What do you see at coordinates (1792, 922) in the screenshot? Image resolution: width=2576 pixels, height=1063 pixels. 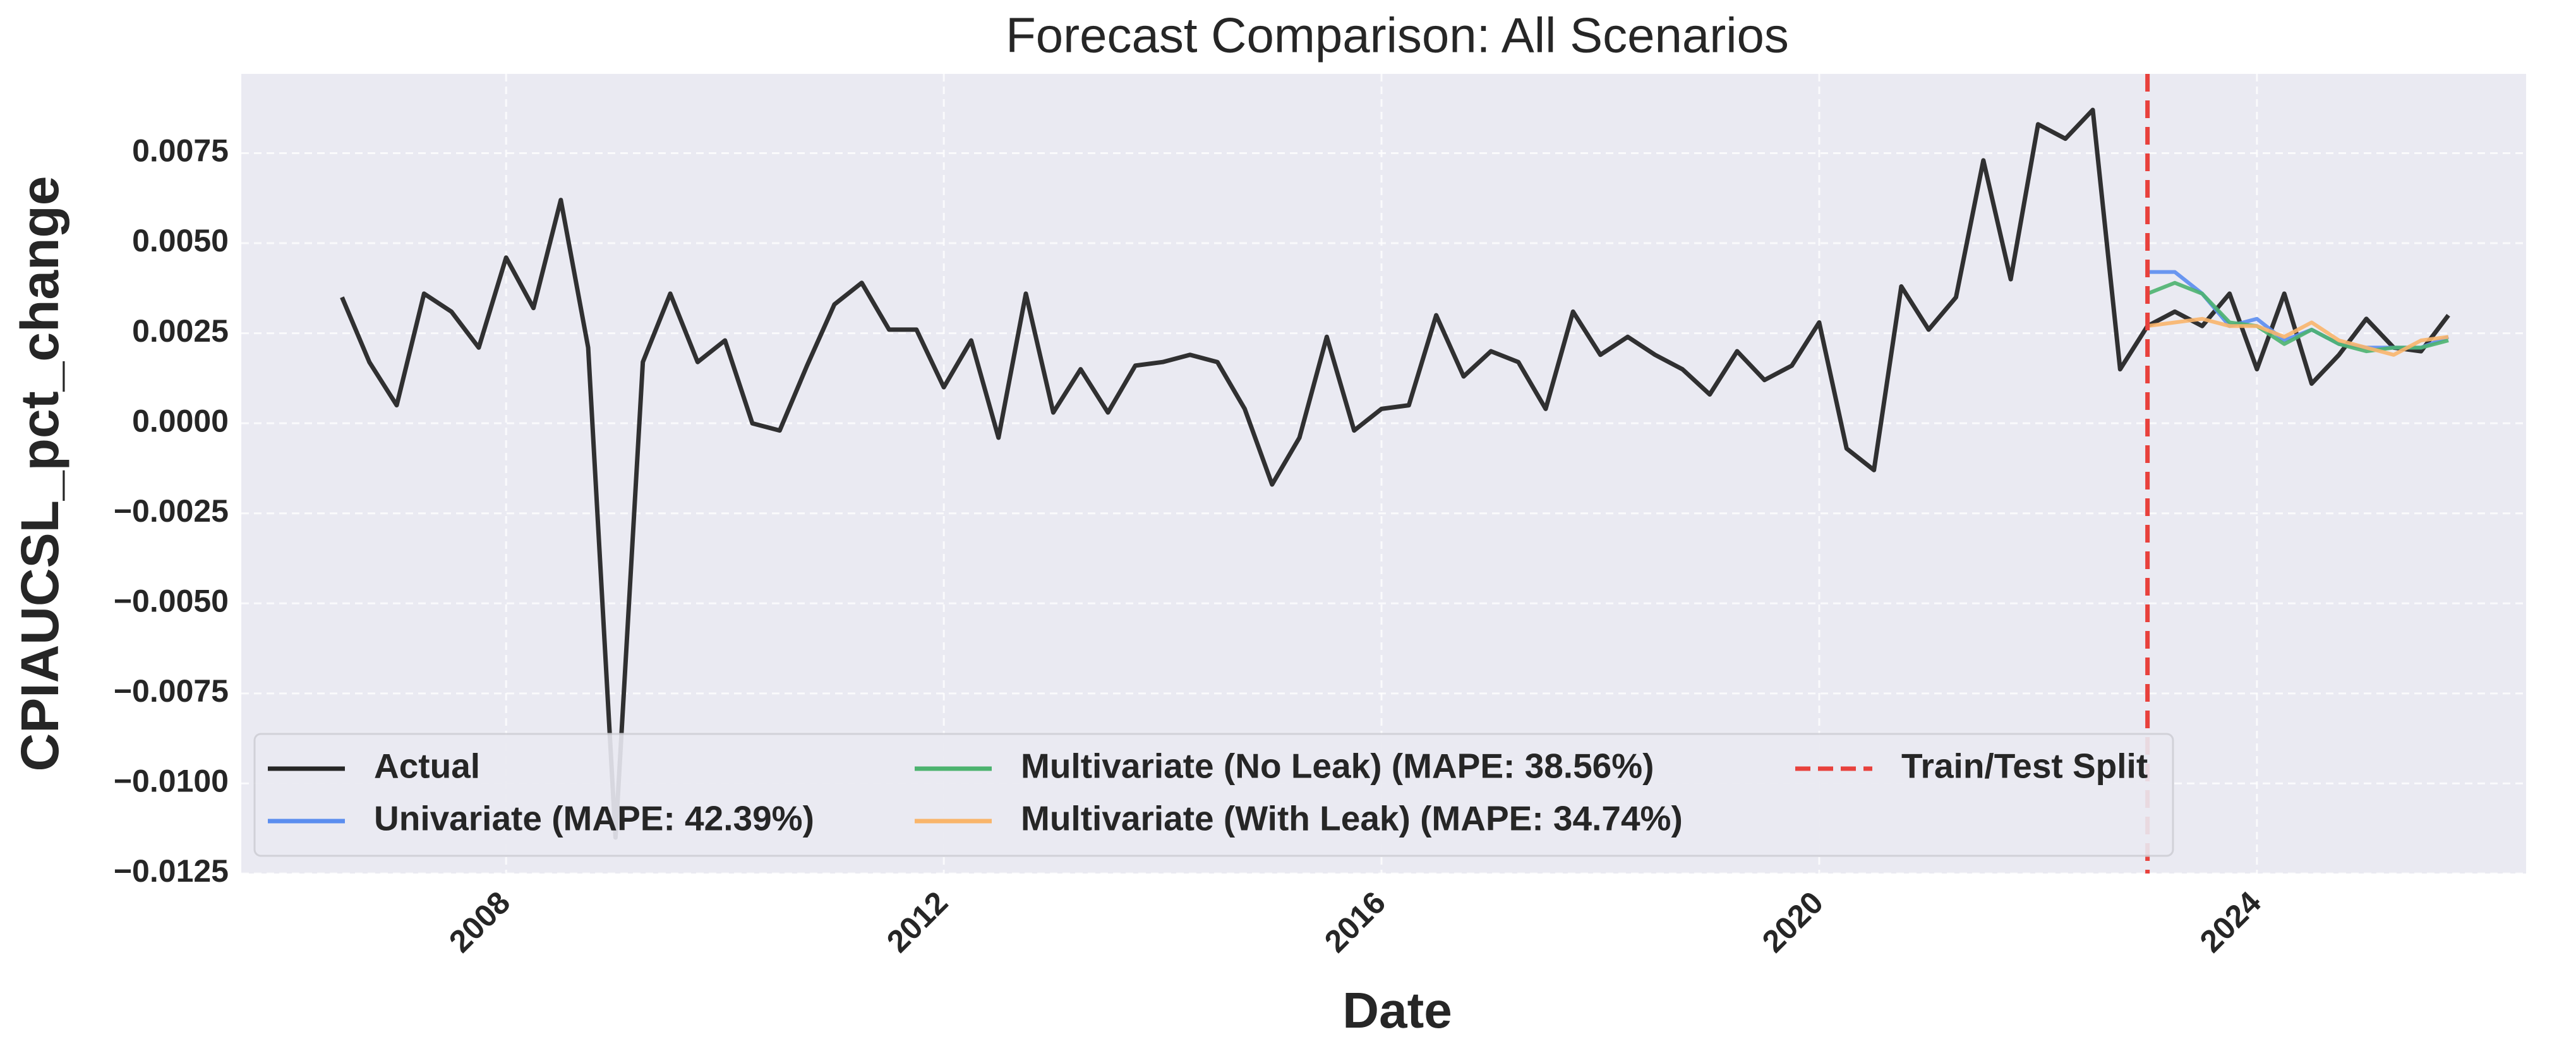 I see `x-tick-label: 2020` at bounding box center [1792, 922].